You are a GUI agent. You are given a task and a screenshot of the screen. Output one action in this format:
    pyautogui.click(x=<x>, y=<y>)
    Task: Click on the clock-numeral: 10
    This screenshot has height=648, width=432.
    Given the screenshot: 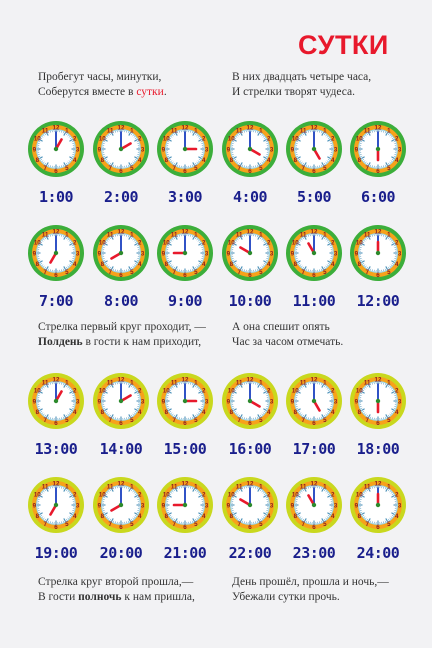 What is the action you would take?
    pyautogui.click(x=37, y=495)
    